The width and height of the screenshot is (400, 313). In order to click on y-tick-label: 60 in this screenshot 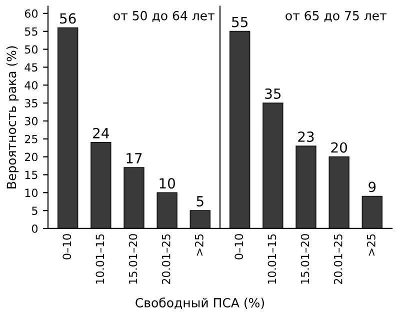, I will do `click(31, 13)`.